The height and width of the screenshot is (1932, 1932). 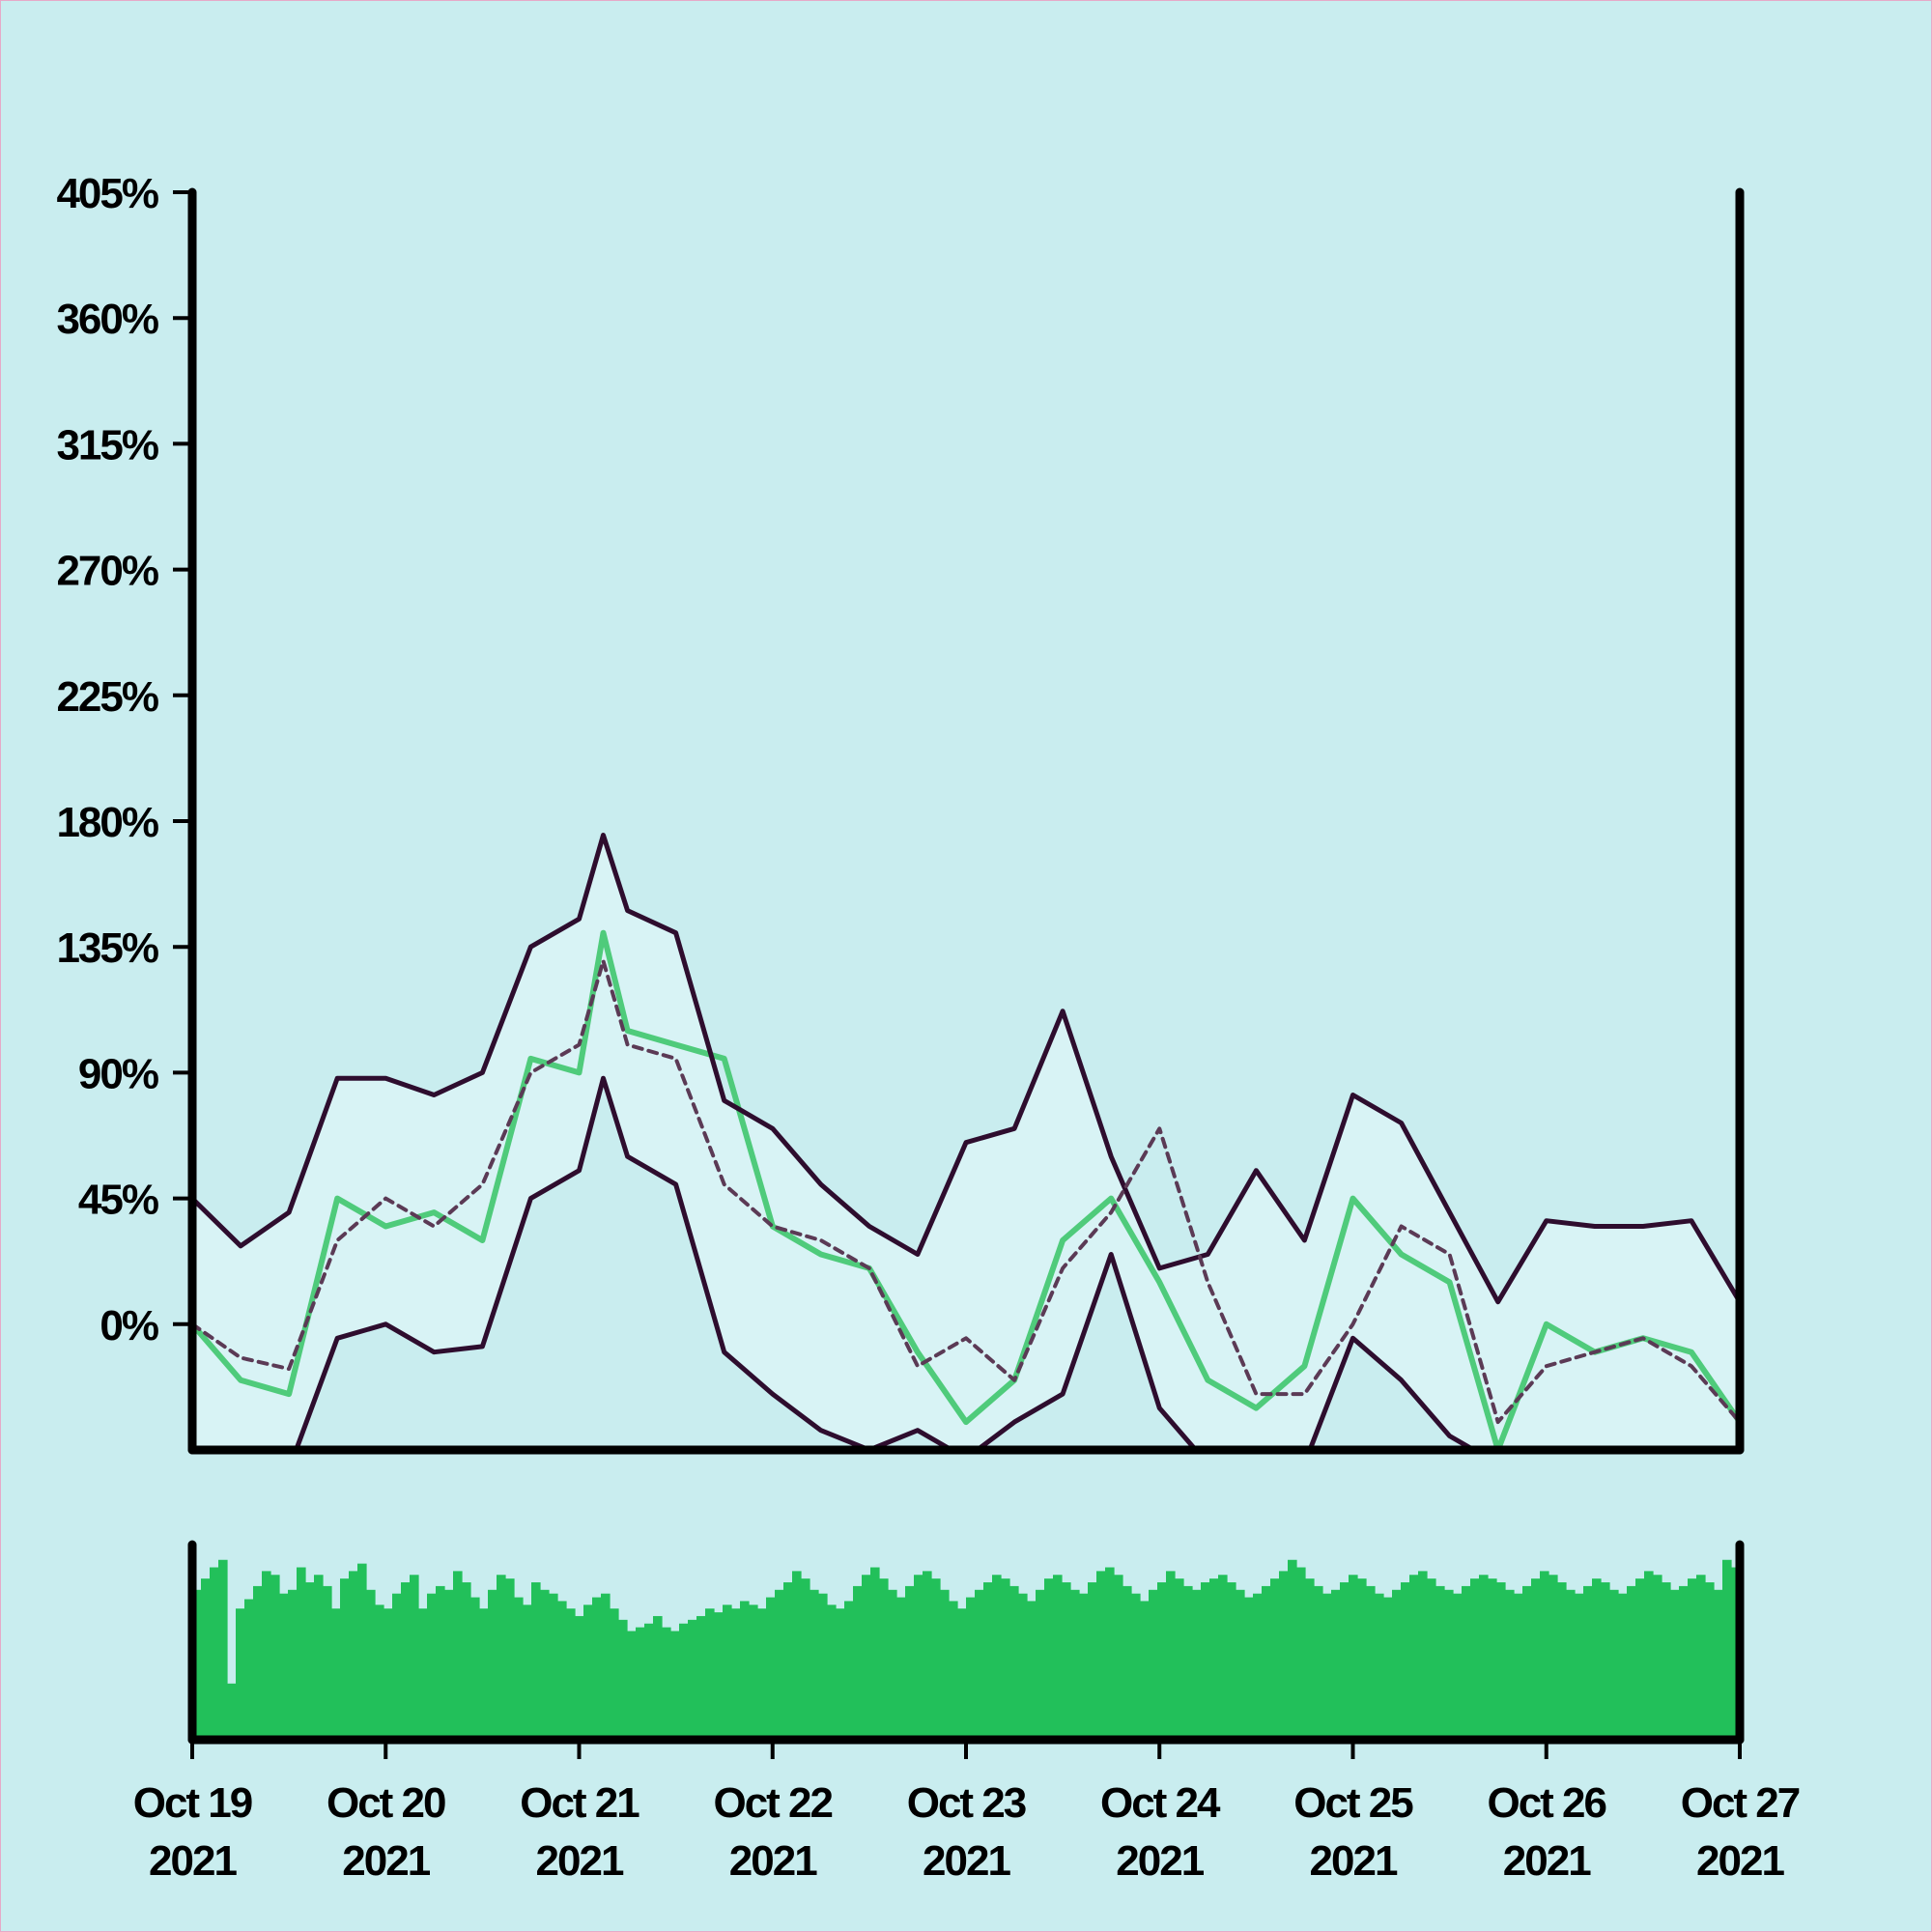 I want to click on series-line-lower-band, so click(x=835, y=1262).